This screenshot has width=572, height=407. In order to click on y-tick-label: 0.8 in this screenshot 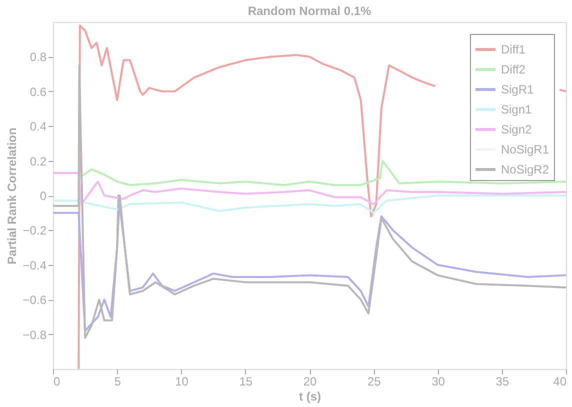, I will do `click(38, 57)`.